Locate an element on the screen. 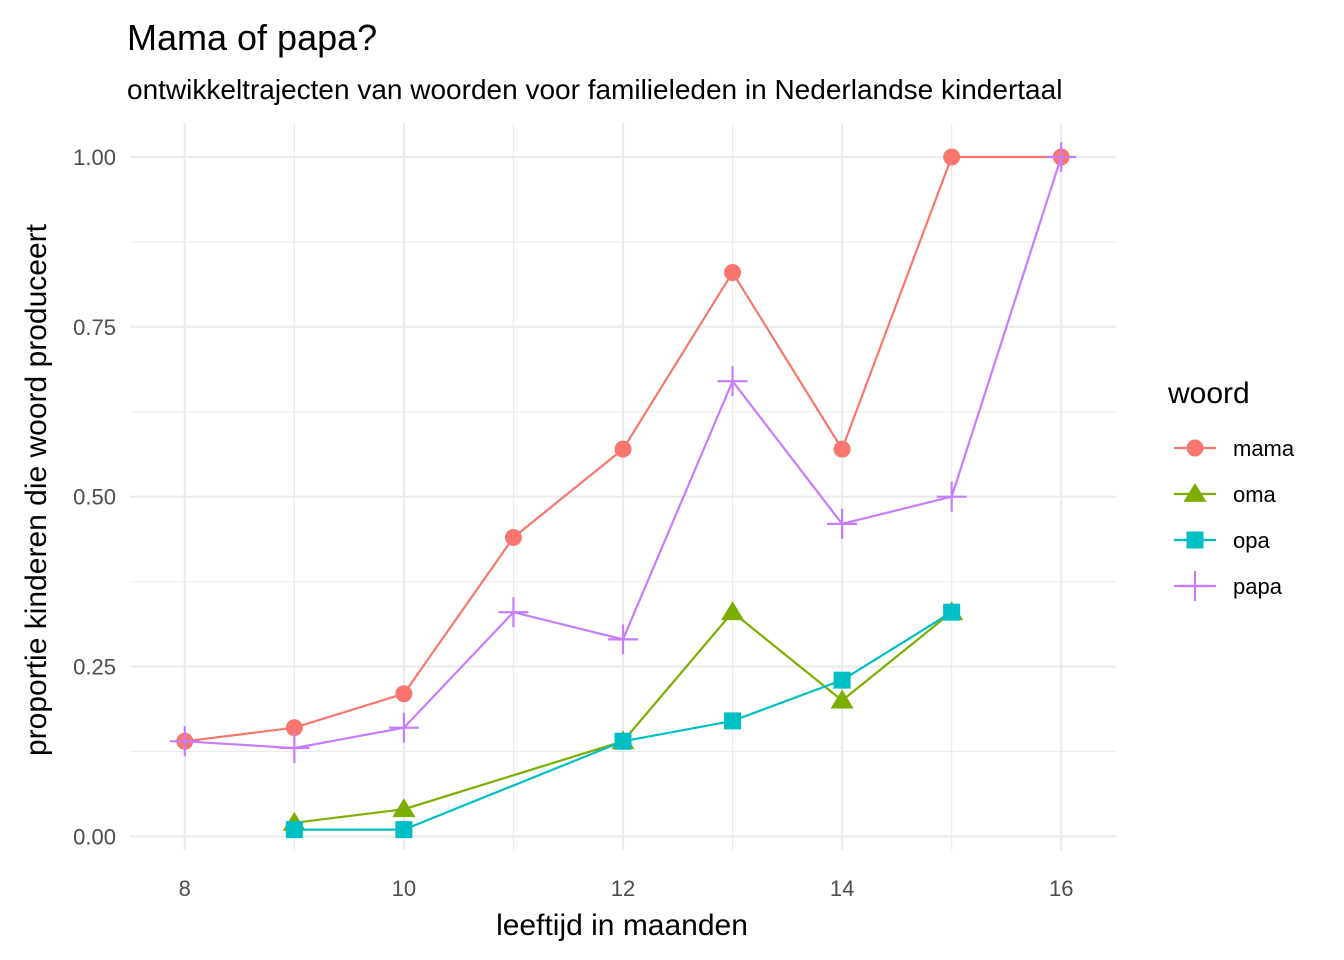 This screenshot has width=1344, height=960. y-tick-label: 0.50 is located at coordinates (94, 497).